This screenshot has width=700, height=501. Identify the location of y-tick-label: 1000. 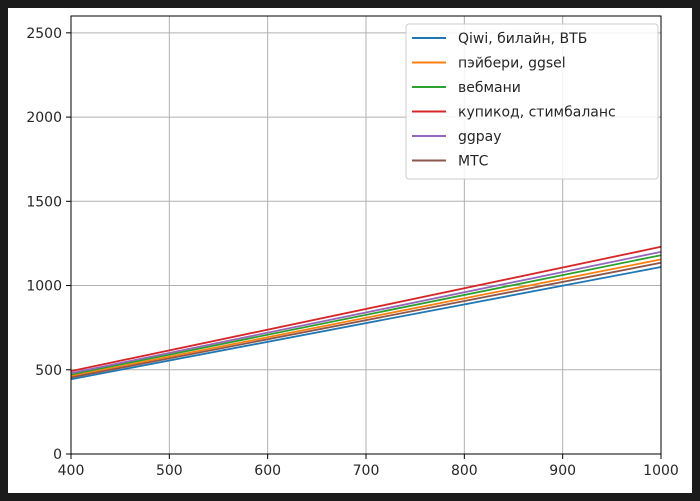
(44, 287).